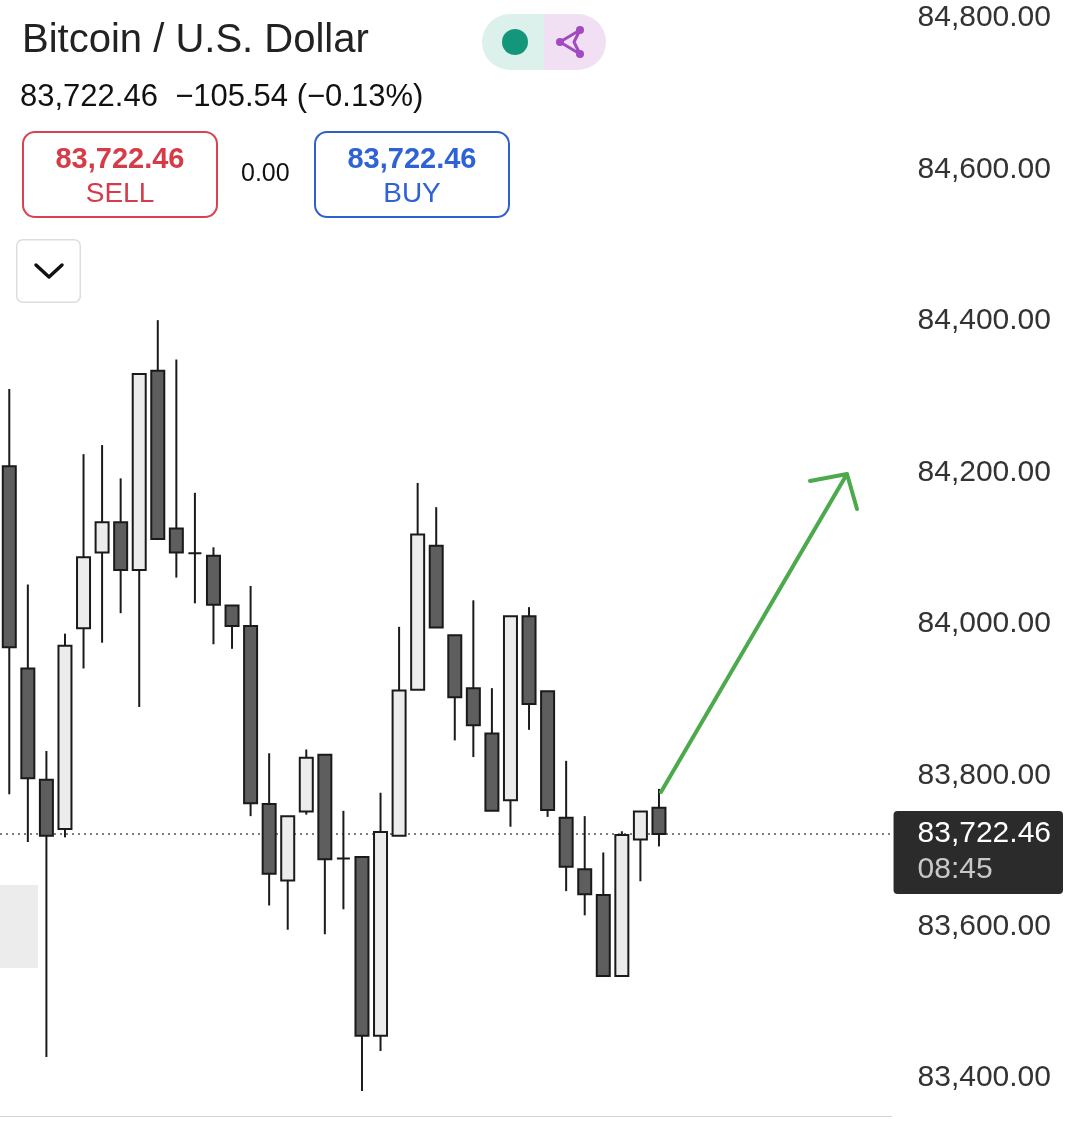 The width and height of the screenshot is (1079, 1134). Describe the element at coordinates (984, 622) in the screenshot. I see `y-tick-label: 84,000.00` at that location.